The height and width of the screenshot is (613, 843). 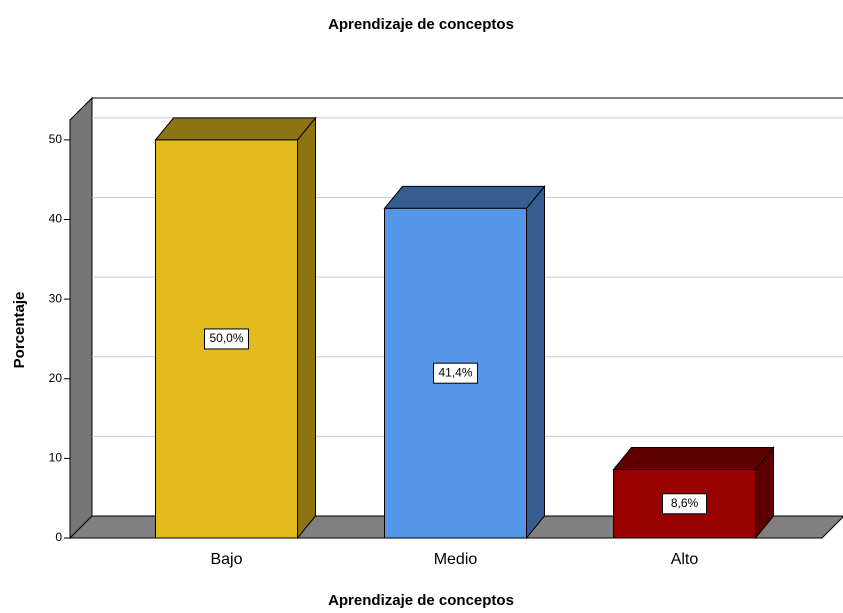 What do you see at coordinates (56, 139) in the screenshot?
I see `y-tick-label: 50` at bounding box center [56, 139].